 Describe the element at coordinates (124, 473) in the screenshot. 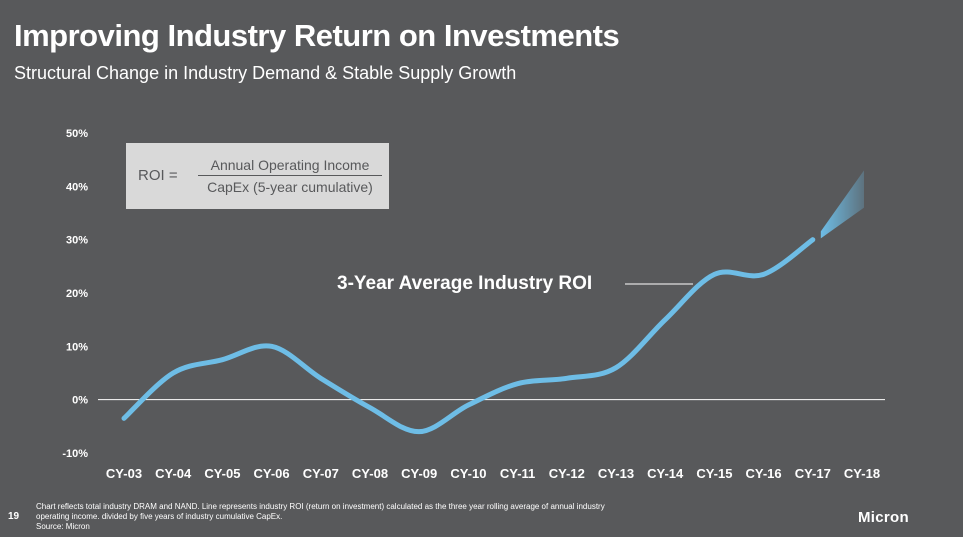

I see `x-tick-label: CY-03` at that location.